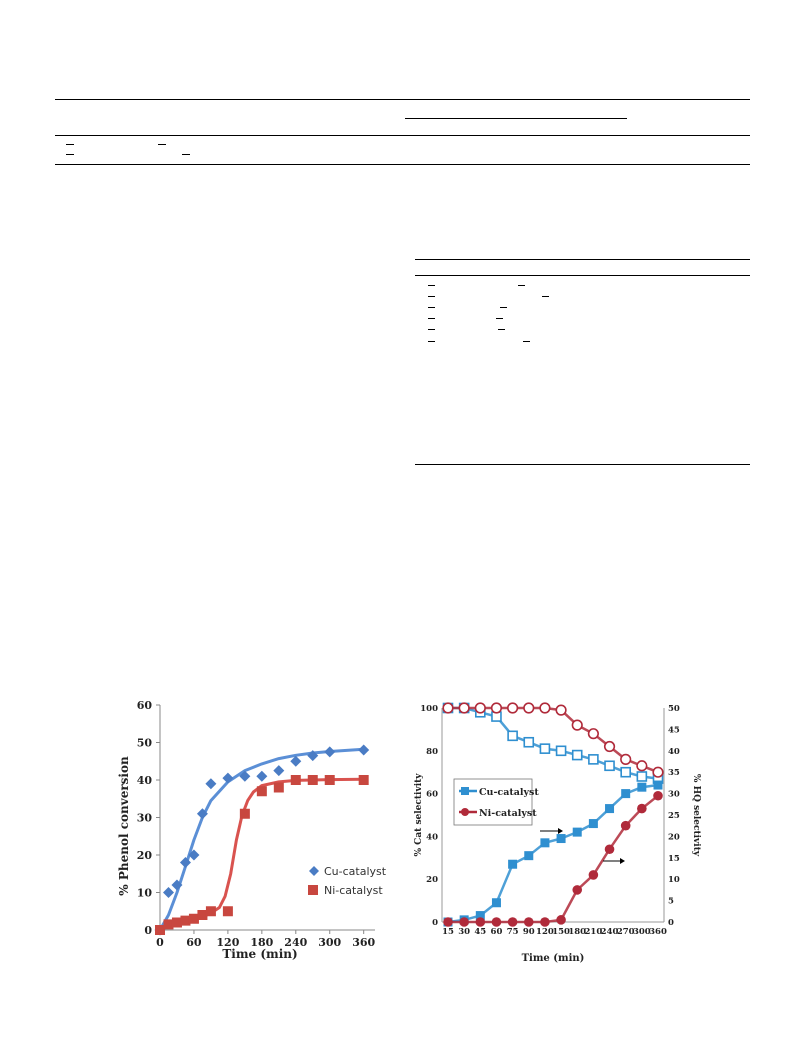 This screenshot has height=1057, width=793. I want to click on chart2-left-tick-label: 60, so click(432, 795).